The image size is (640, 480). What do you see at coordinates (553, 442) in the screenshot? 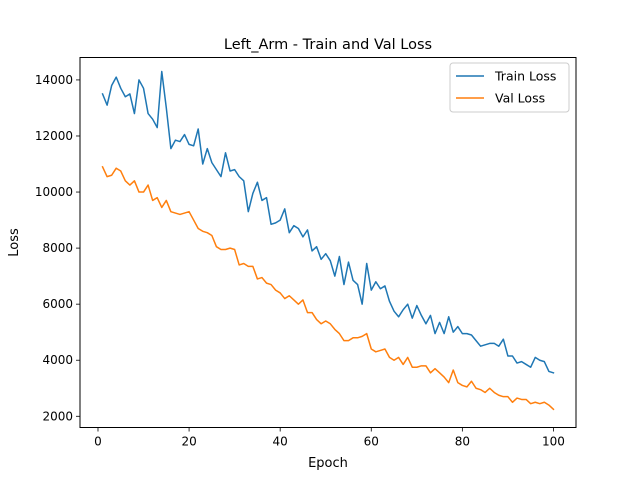
I see `x-tick-label: 100` at bounding box center [553, 442].